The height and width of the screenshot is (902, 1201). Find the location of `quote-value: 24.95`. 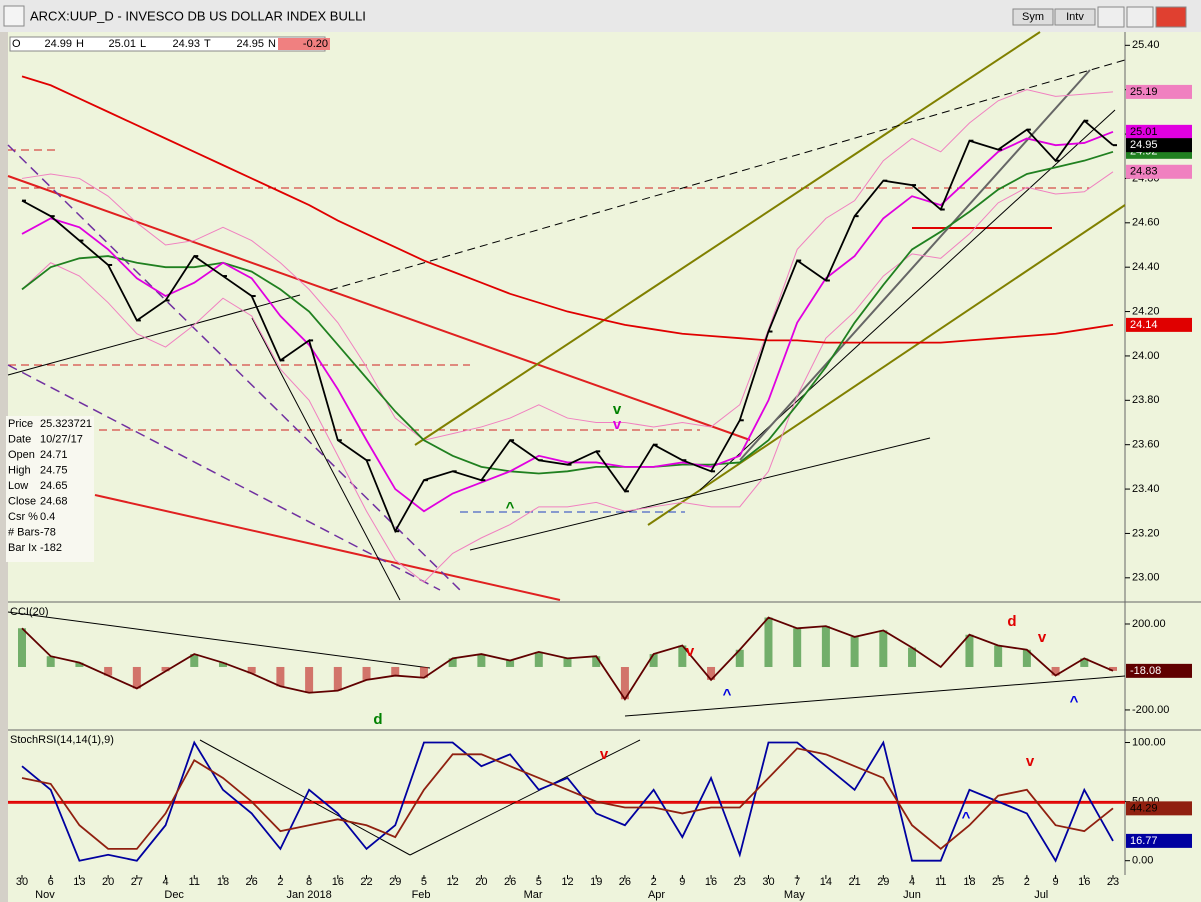

quote-value: 24.95 is located at coordinates (250, 44).